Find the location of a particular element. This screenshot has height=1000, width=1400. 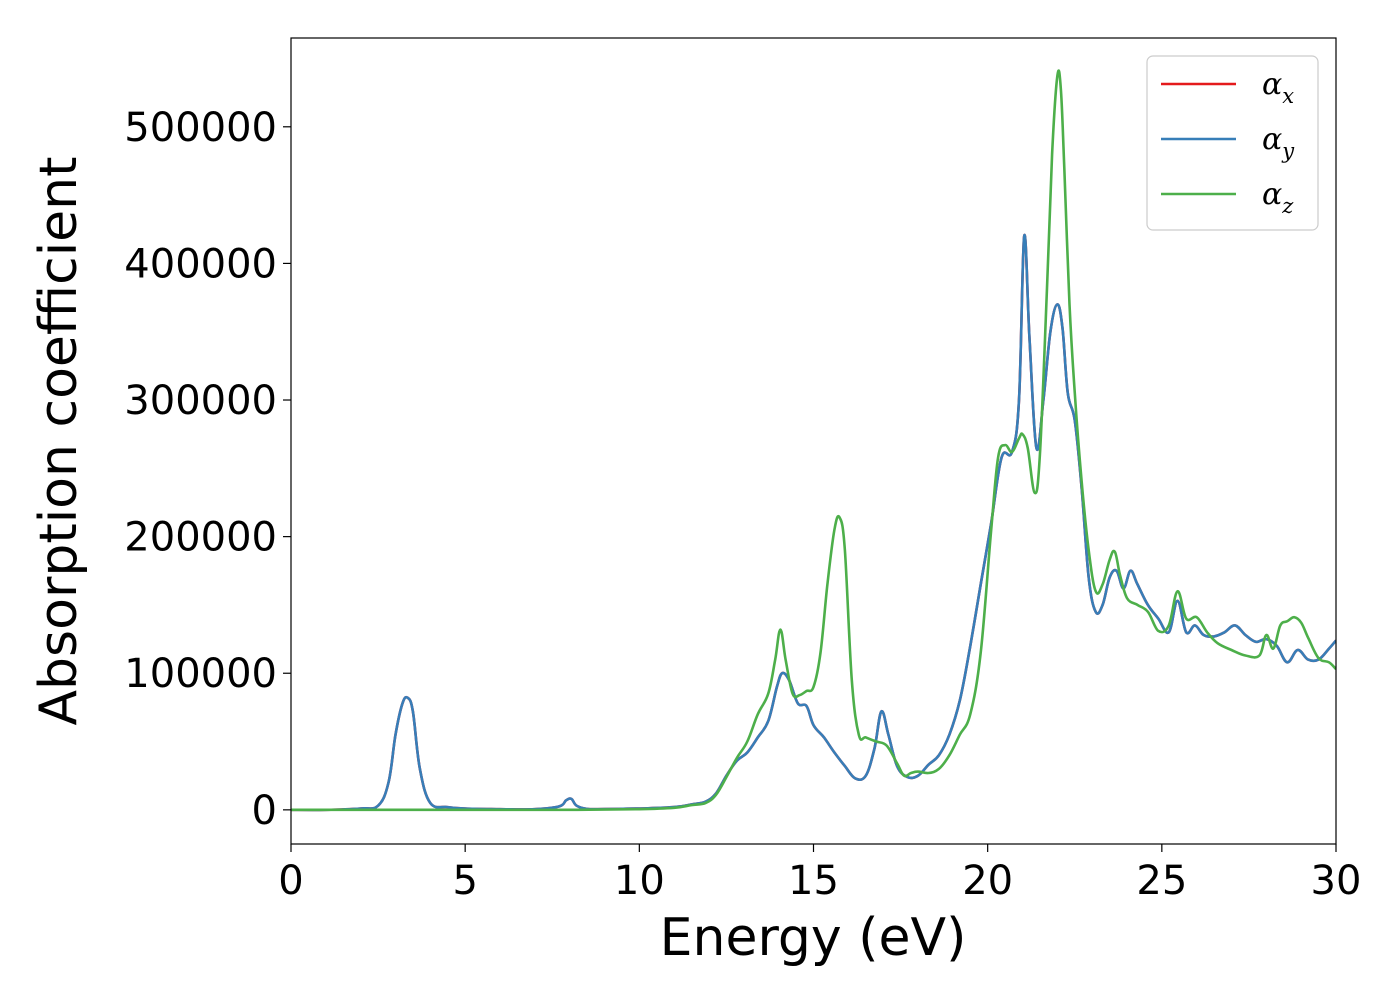

y-axis-label: Absorption coefficient is located at coordinates (59, 440).